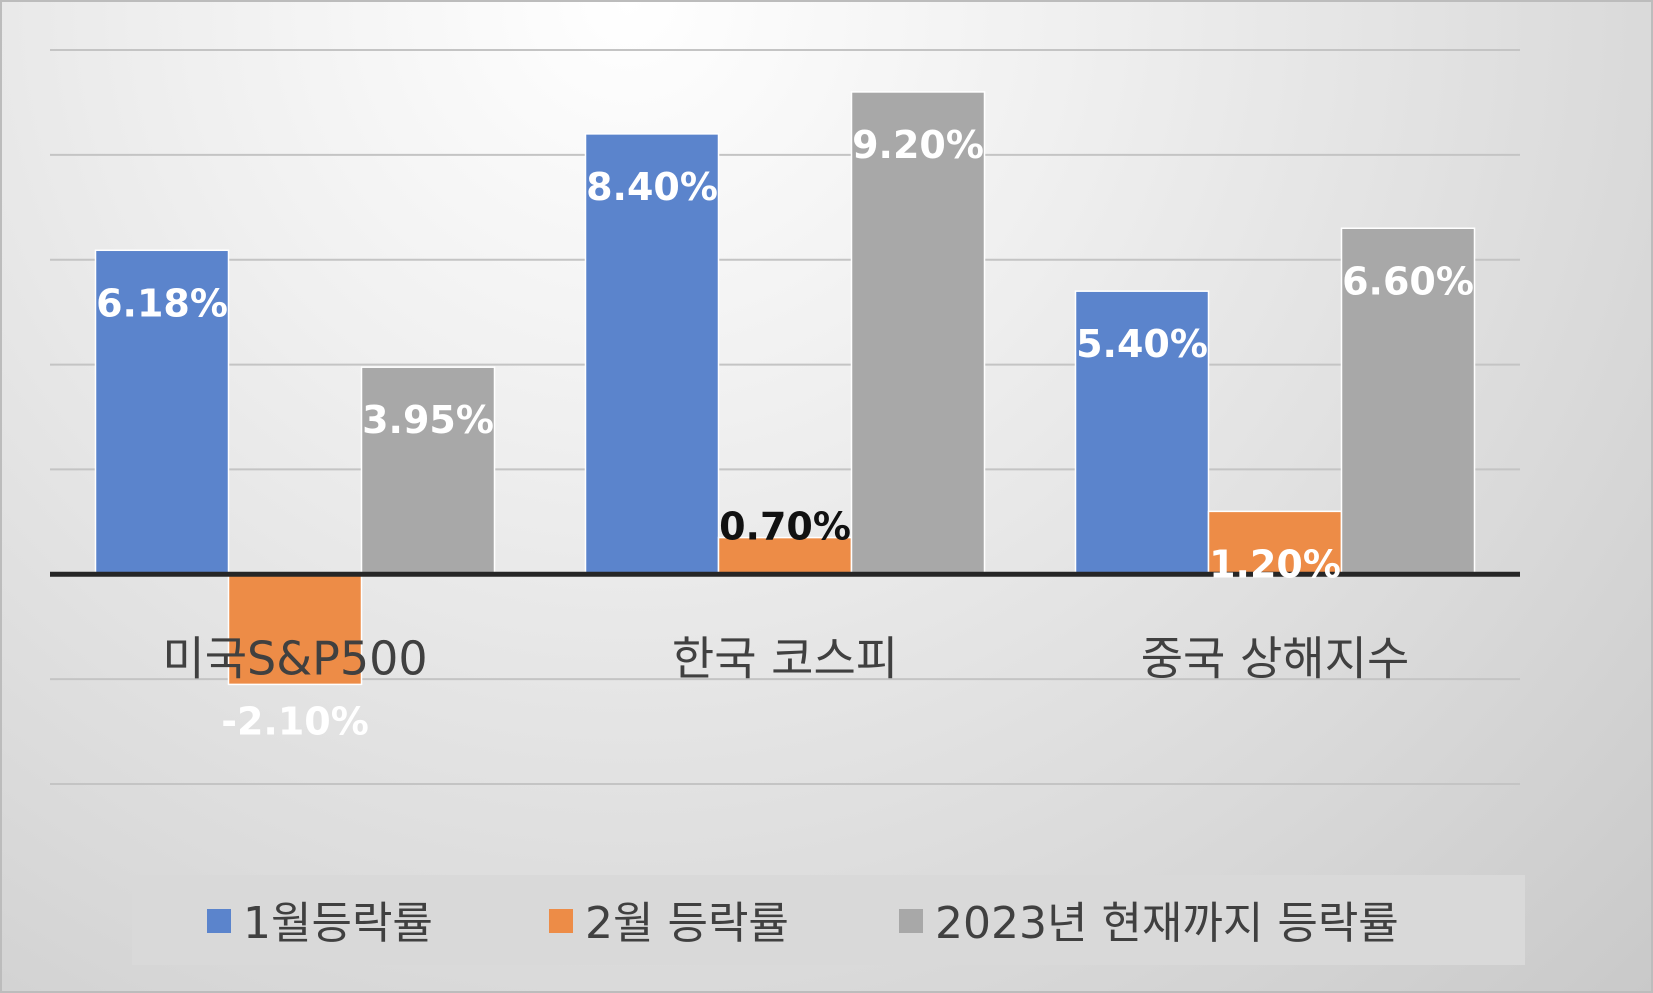 This screenshot has width=1653, height=993. Describe the element at coordinates (295, 721) in the screenshot. I see `data-label: -2.10%` at that location.